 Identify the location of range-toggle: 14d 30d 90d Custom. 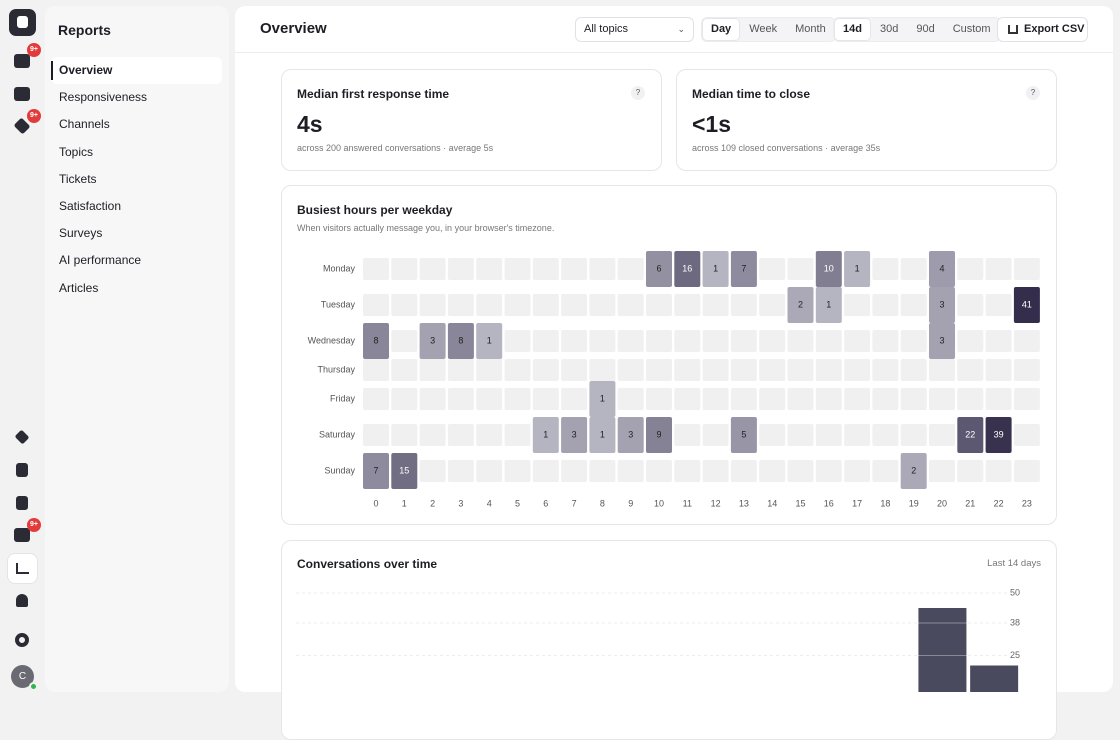
(917, 29).